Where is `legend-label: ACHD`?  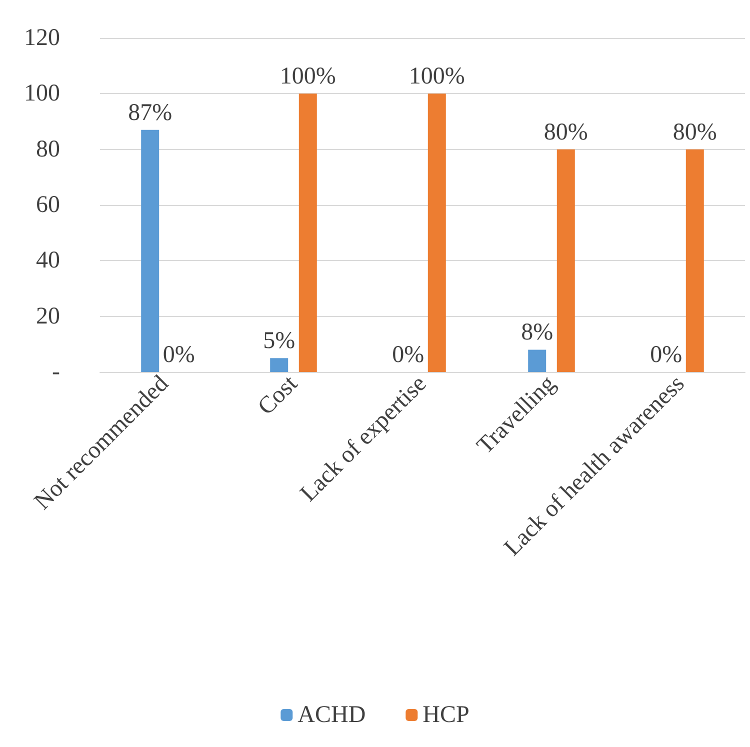
legend-label: ACHD is located at coordinates (332, 715).